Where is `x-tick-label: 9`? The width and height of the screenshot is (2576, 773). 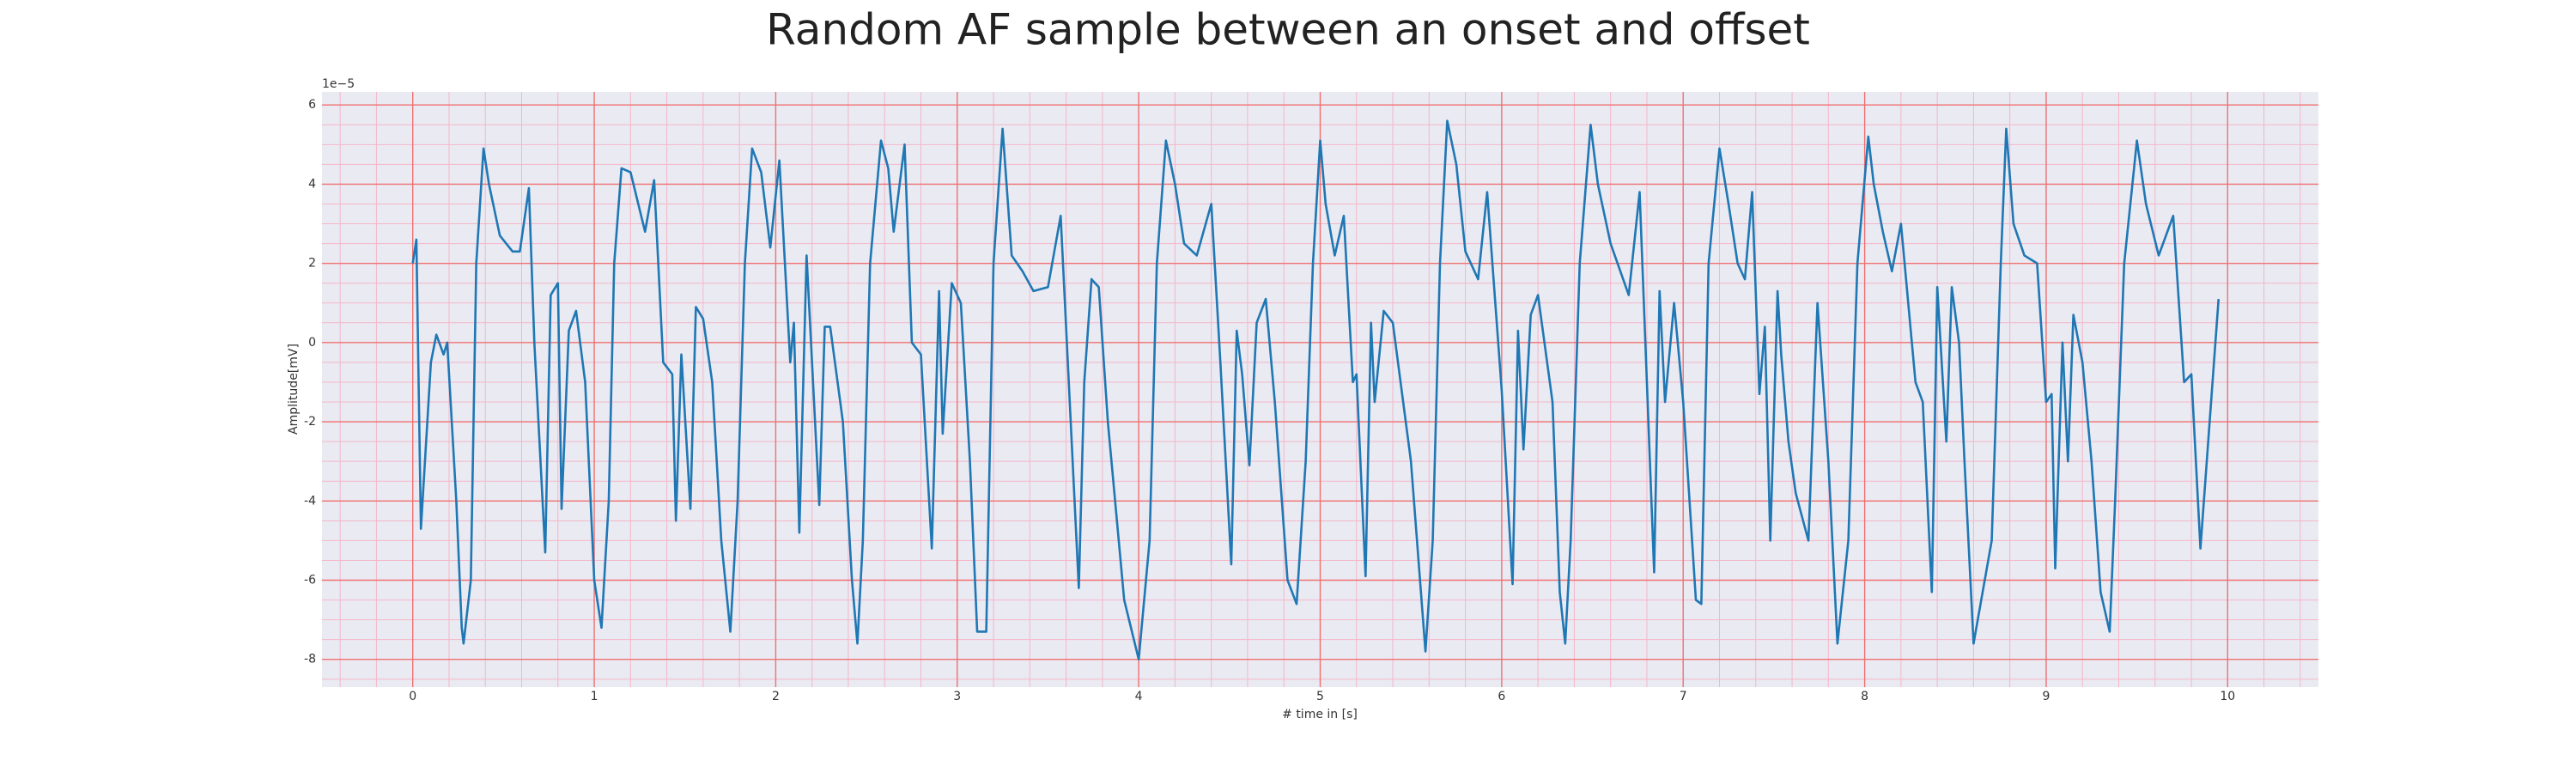 x-tick-label: 9 is located at coordinates (2046, 696).